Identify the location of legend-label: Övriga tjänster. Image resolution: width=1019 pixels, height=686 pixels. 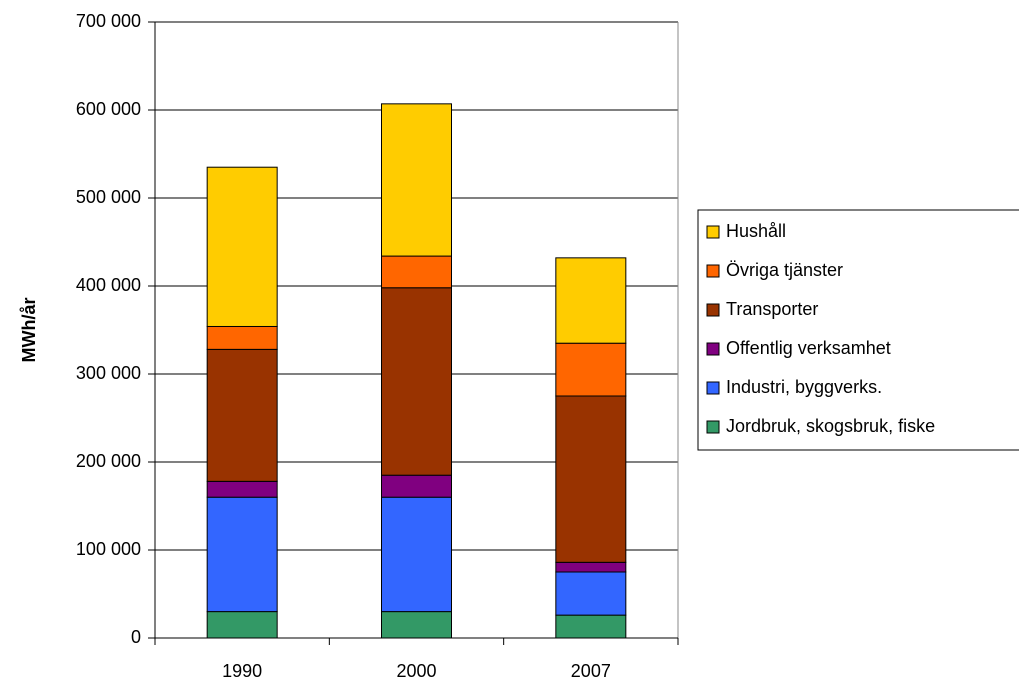
(784, 270).